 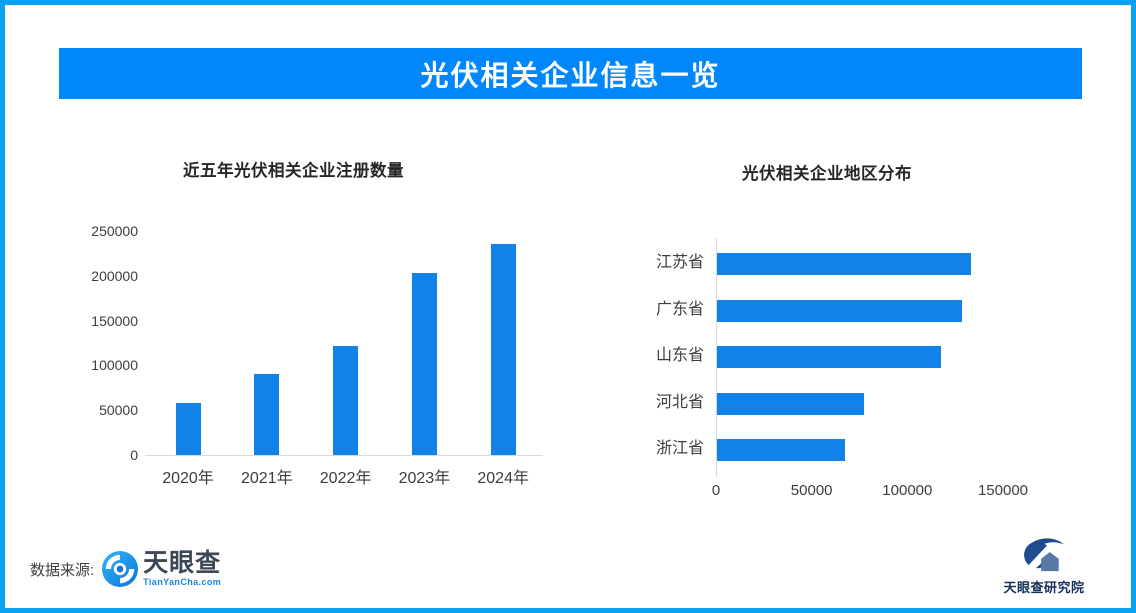 I want to click on y-tick-label: 250000, so click(x=114, y=231).